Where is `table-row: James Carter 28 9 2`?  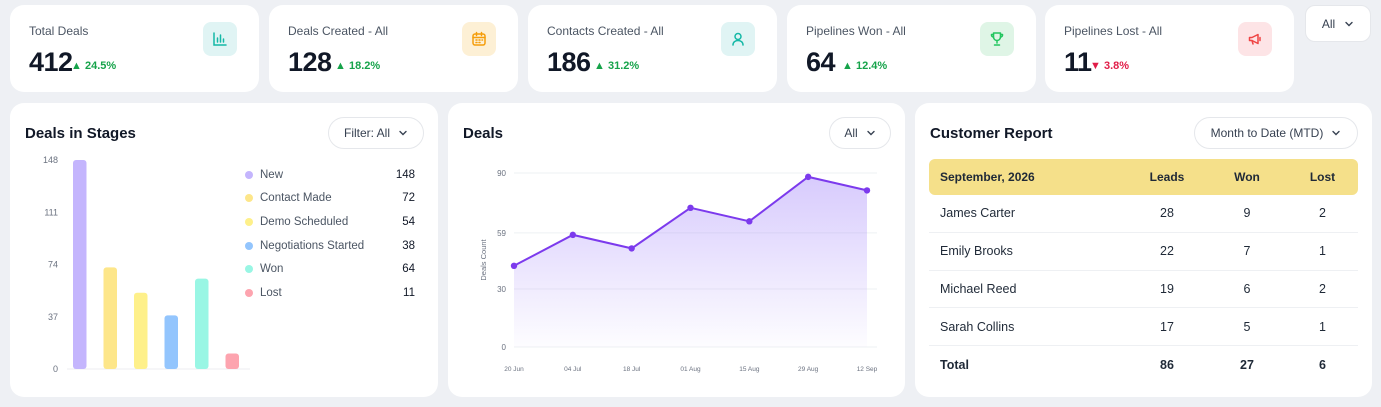
table-row: James Carter 28 9 2 is located at coordinates (1143, 214).